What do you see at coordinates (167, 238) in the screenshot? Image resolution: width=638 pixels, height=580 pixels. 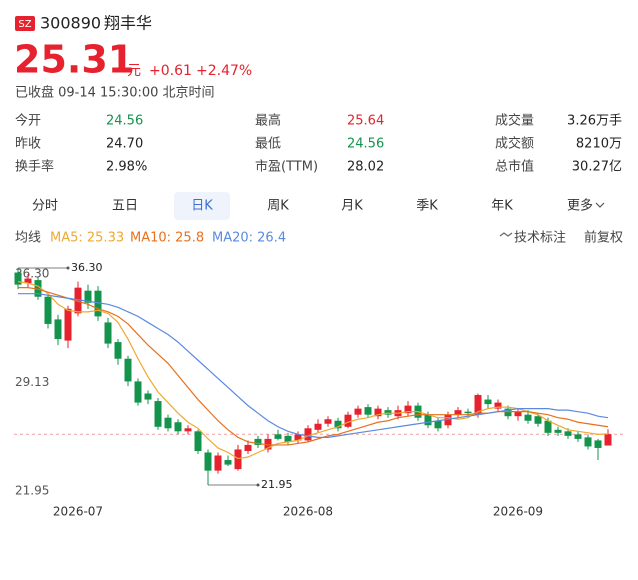 I see `legend-entry: MA10: 25.8` at bounding box center [167, 238].